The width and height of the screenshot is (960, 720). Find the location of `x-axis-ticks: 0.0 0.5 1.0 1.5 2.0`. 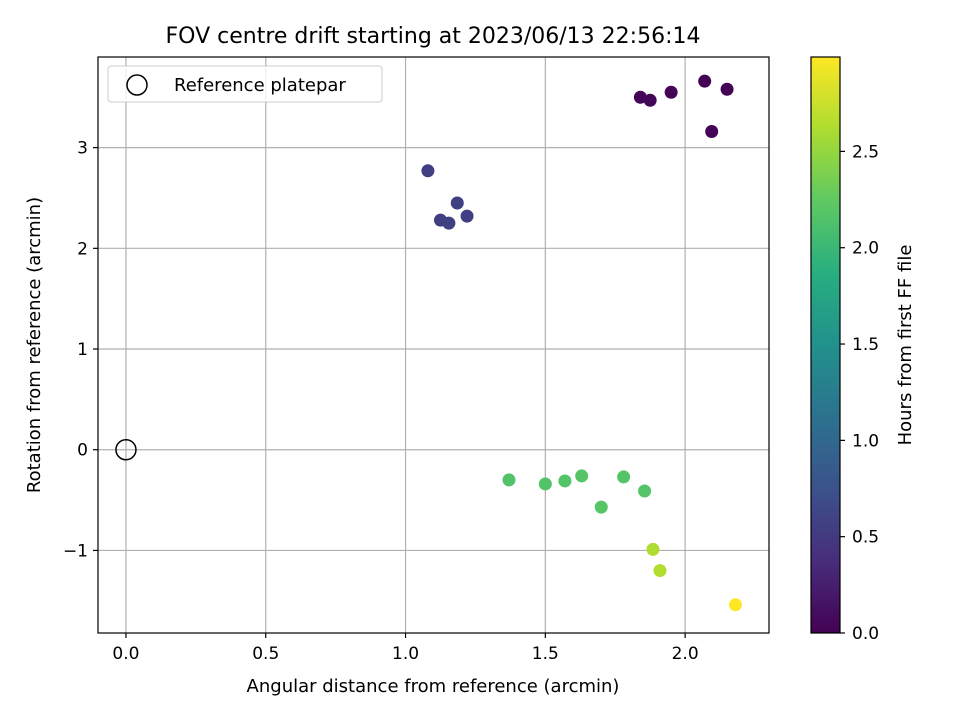

x-axis-ticks: 0.0 0.5 1.0 1.5 2.0 is located at coordinates (405, 648).